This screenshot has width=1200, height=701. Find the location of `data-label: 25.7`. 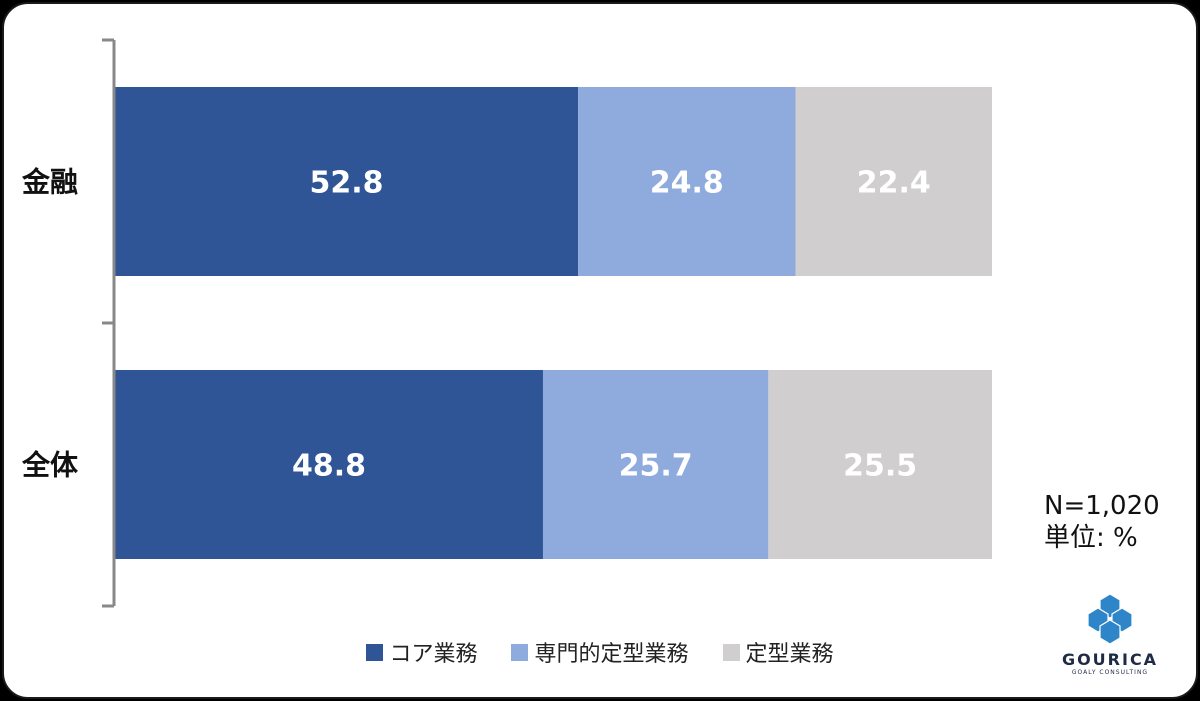

data-label: 25.7 is located at coordinates (656, 466).